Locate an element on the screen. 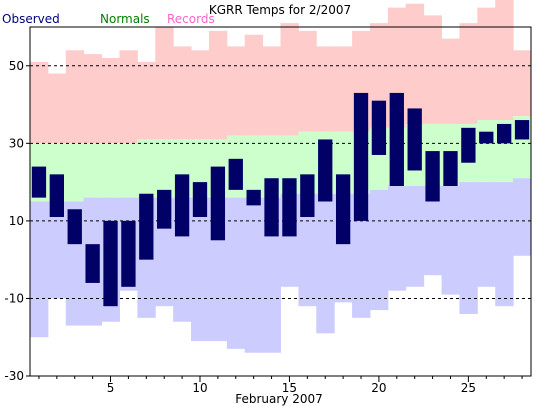  x-tick-label: 25 is located at coordinates (468, 388).